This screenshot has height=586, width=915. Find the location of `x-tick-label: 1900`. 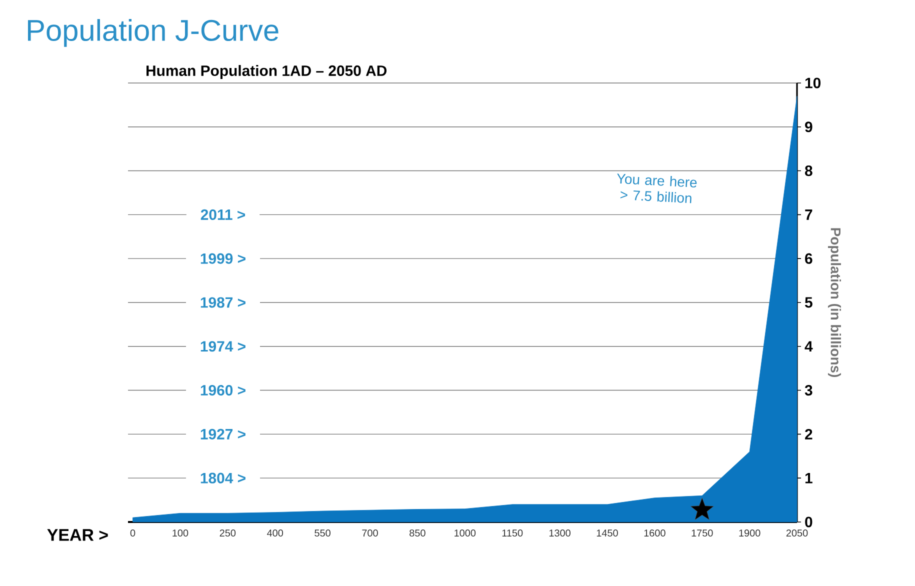

x-tick-label: 1900 is located at coordinates (749, 533).